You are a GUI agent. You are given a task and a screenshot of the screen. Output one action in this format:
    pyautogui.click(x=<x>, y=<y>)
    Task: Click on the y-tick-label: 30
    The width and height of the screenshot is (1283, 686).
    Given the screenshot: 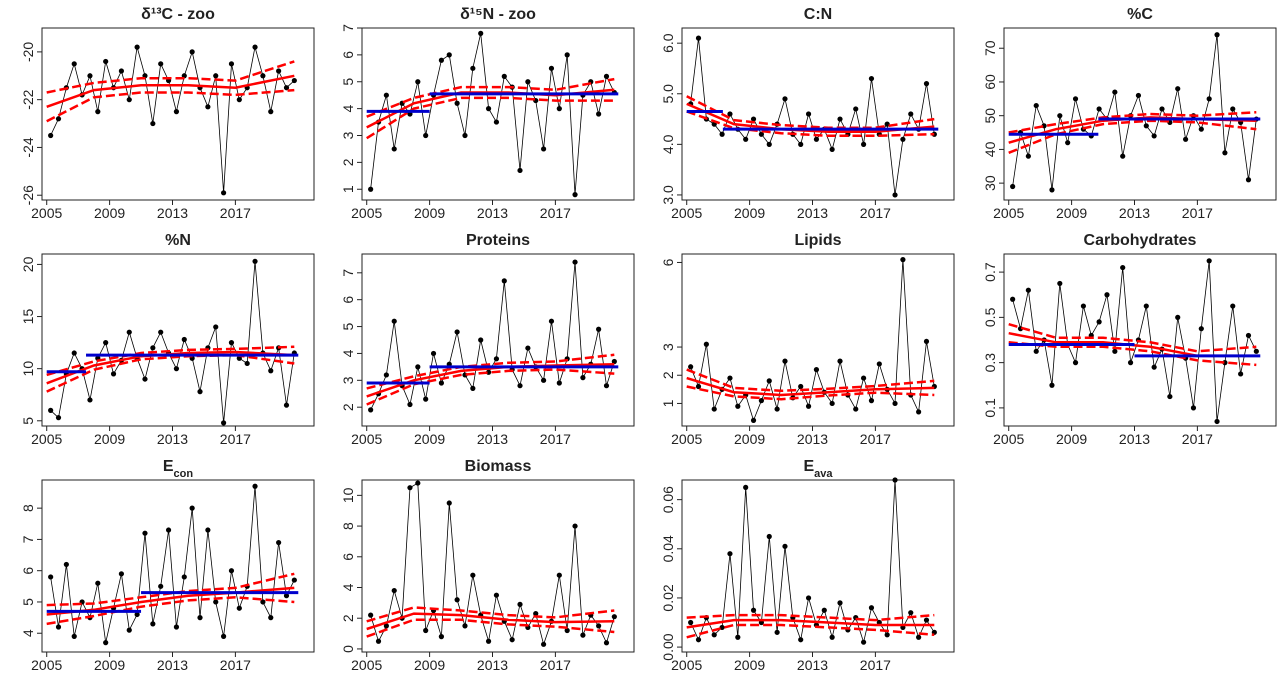 What is the action you would take?
    pyautogui.click(x=990, y=183)
    